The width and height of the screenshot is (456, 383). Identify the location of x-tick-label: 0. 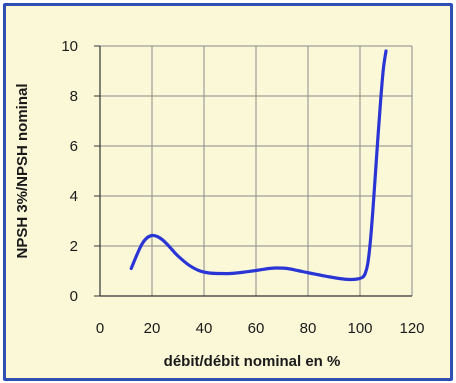
(100, 328).